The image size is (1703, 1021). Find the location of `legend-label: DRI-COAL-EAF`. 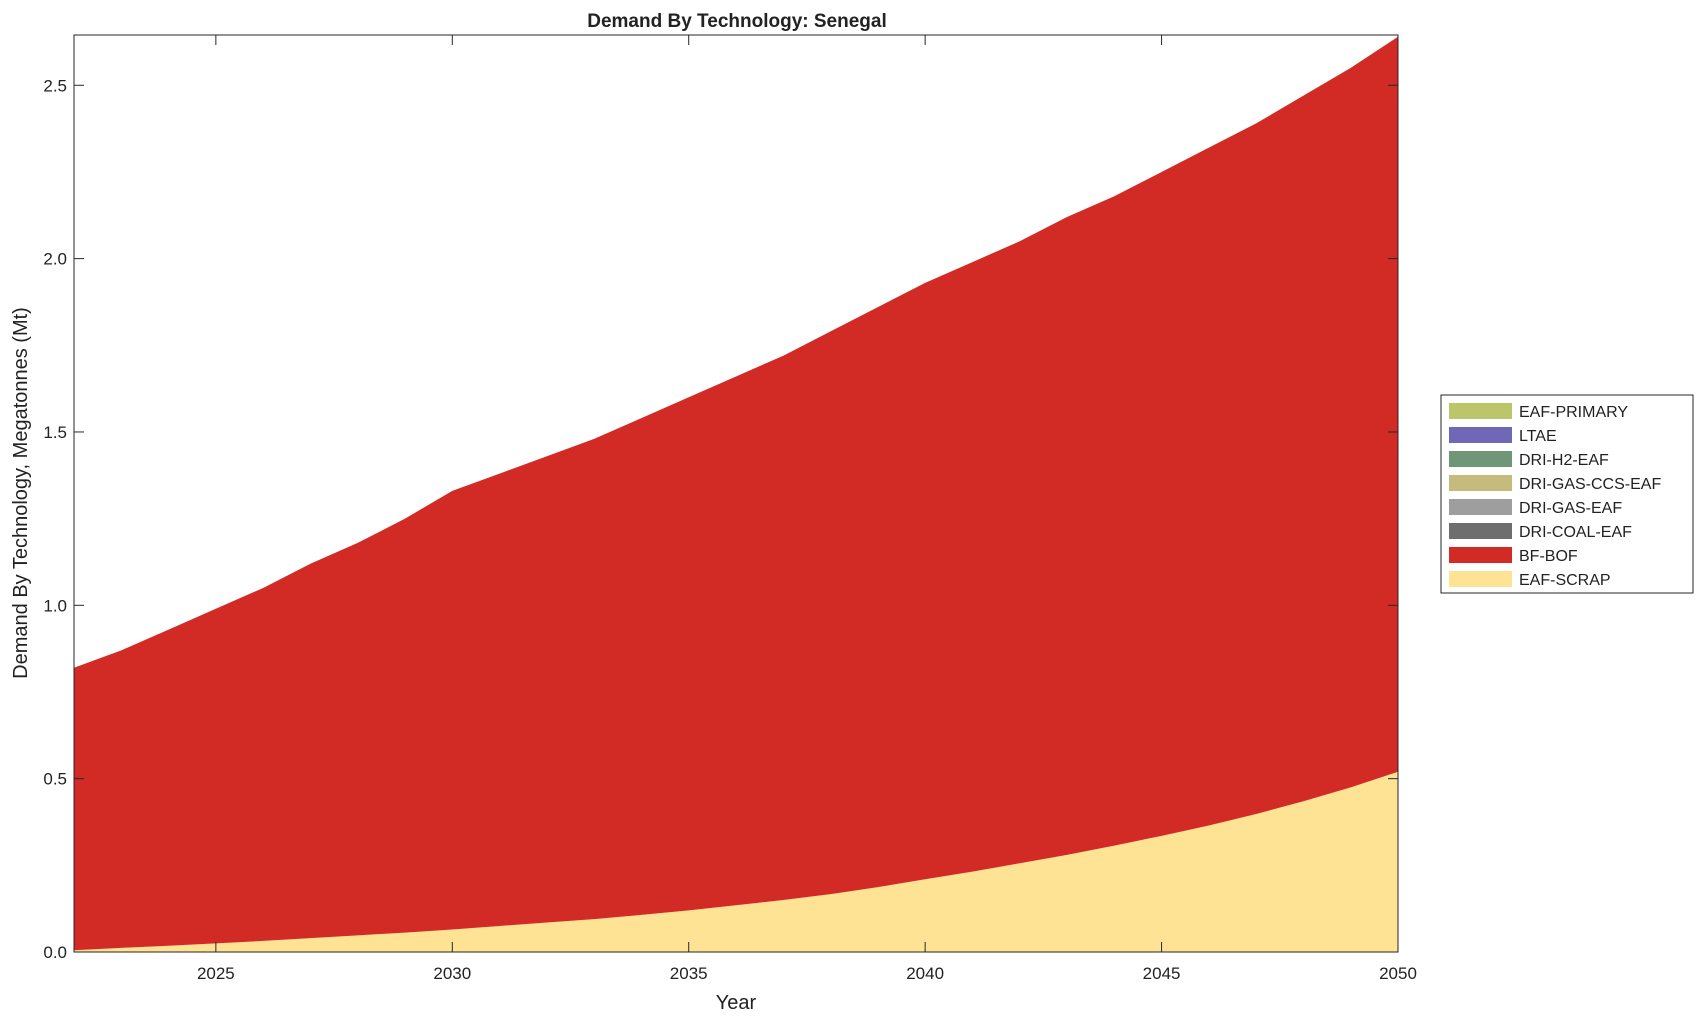

legend-label: DRI-COAL-EAF is located at coordinates (1575, 532).